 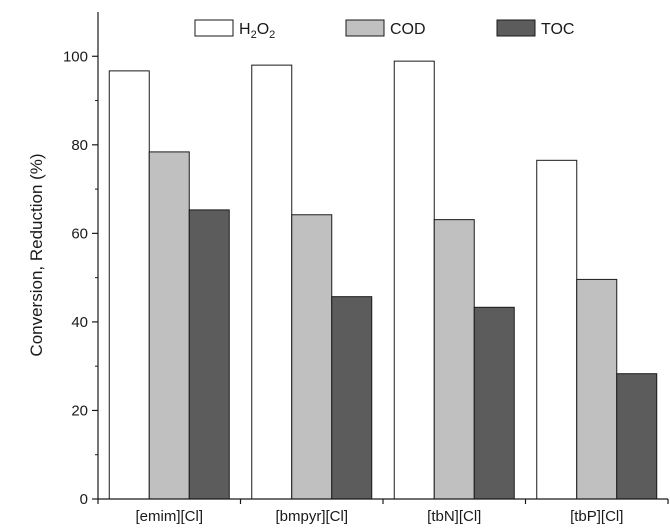 What do you see at coordinates (257, 31) in the screenshot?
I see `legend-label-h2o2: H2O2` at bounding box center [257, 31].